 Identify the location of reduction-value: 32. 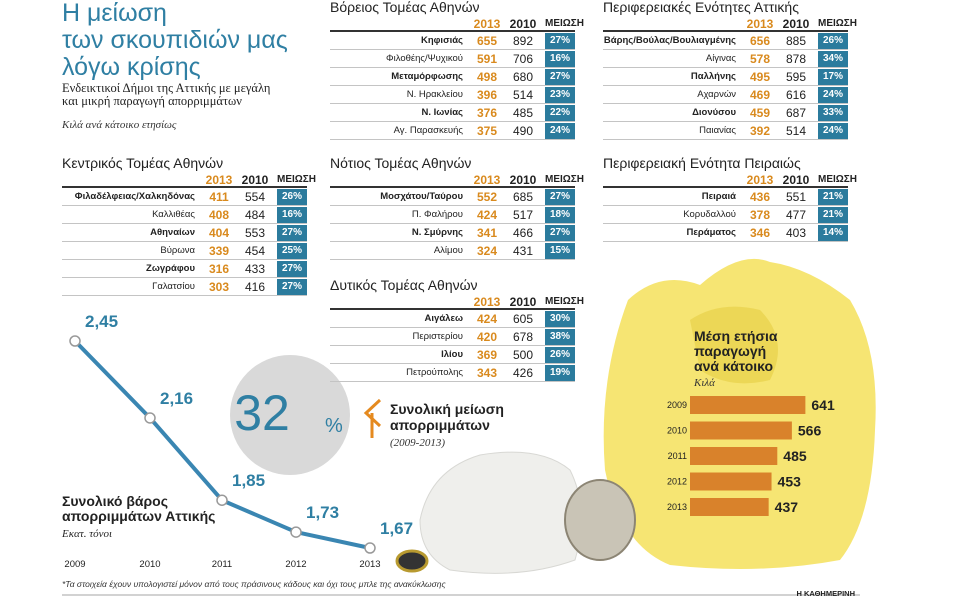
(262, 413).